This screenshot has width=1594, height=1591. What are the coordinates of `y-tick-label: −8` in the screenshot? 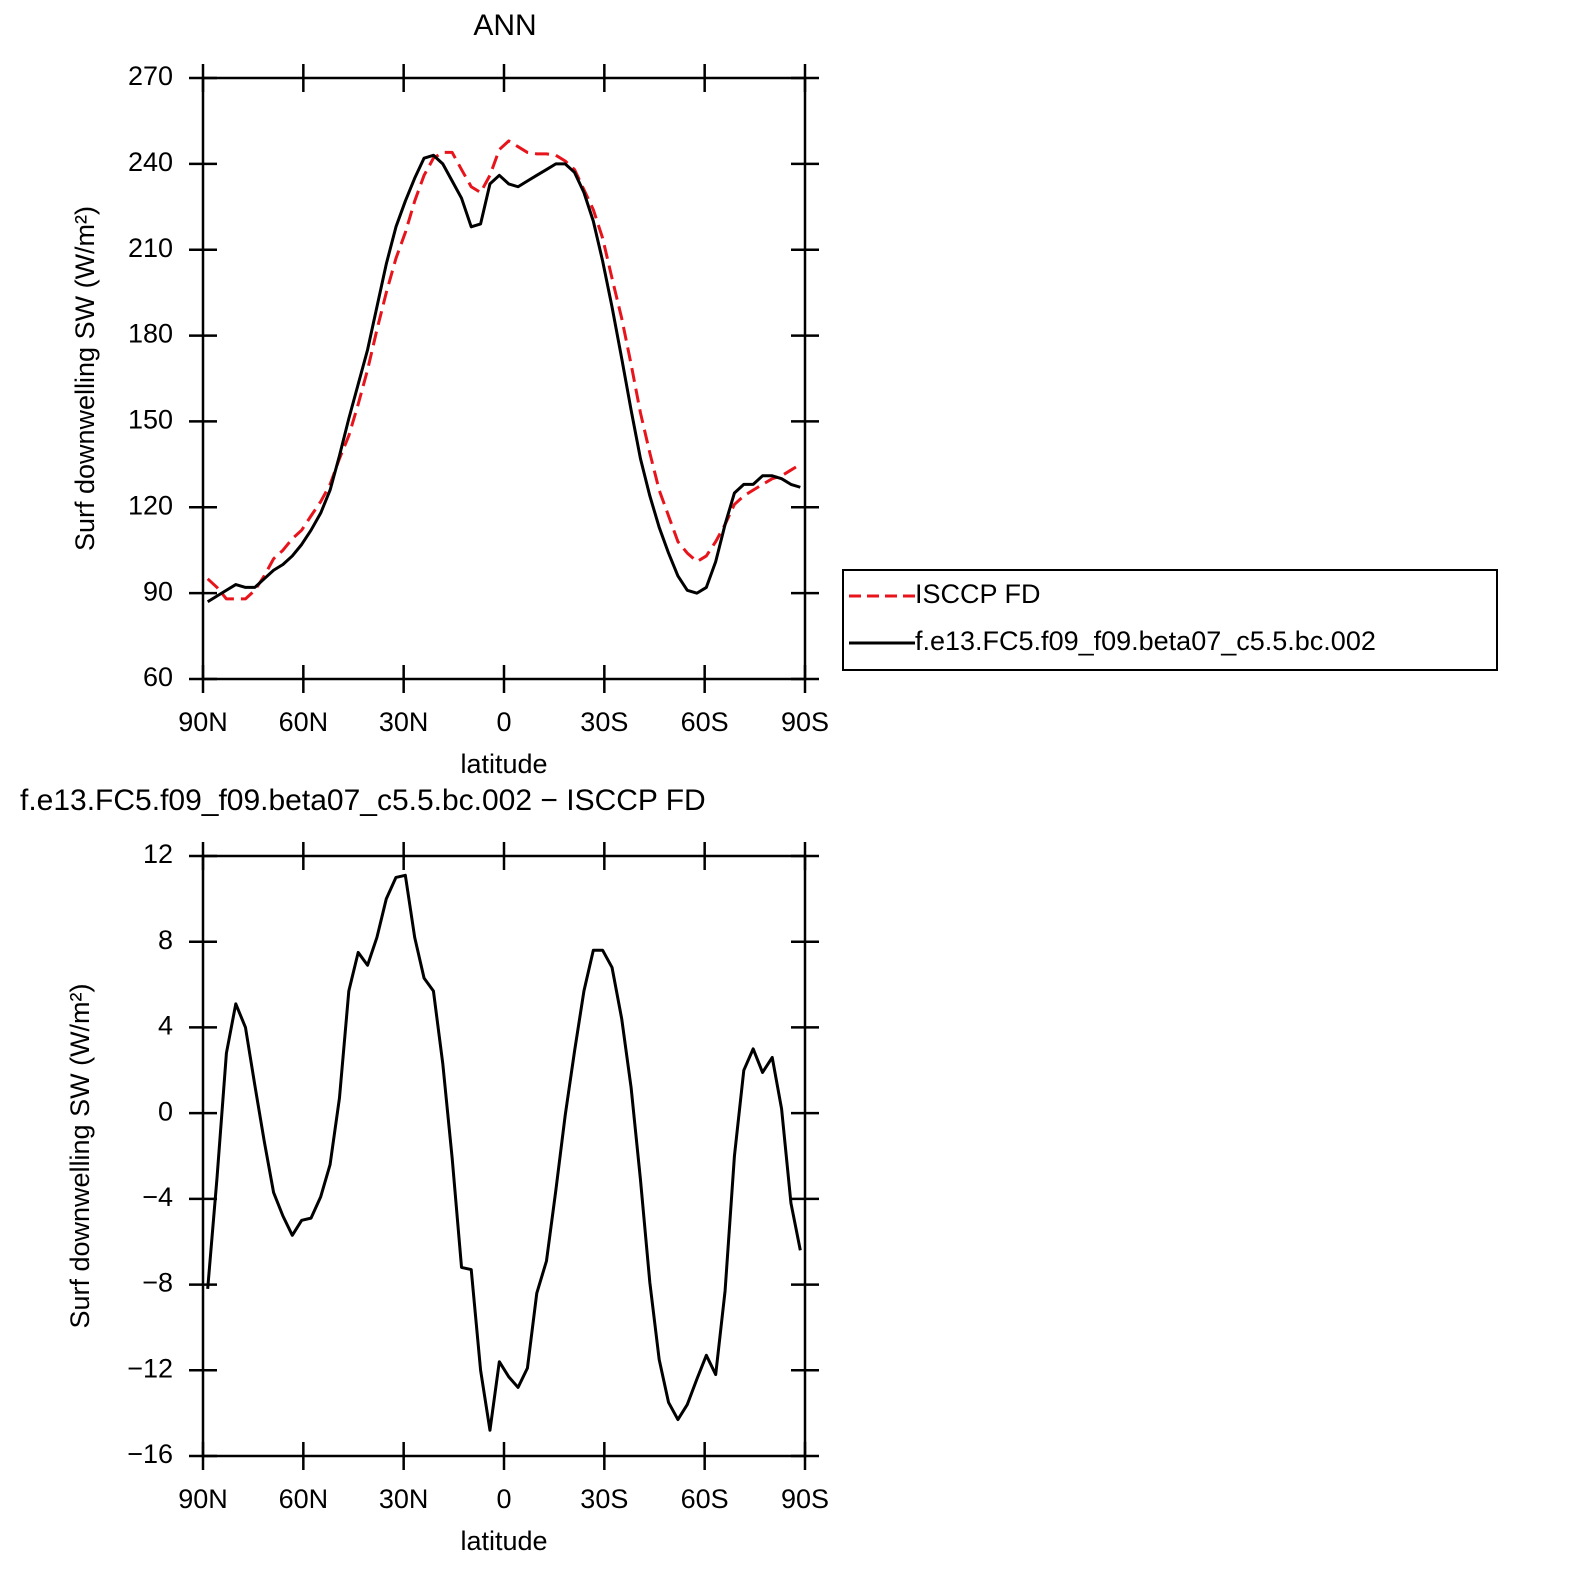 It's located at (157, 1283).